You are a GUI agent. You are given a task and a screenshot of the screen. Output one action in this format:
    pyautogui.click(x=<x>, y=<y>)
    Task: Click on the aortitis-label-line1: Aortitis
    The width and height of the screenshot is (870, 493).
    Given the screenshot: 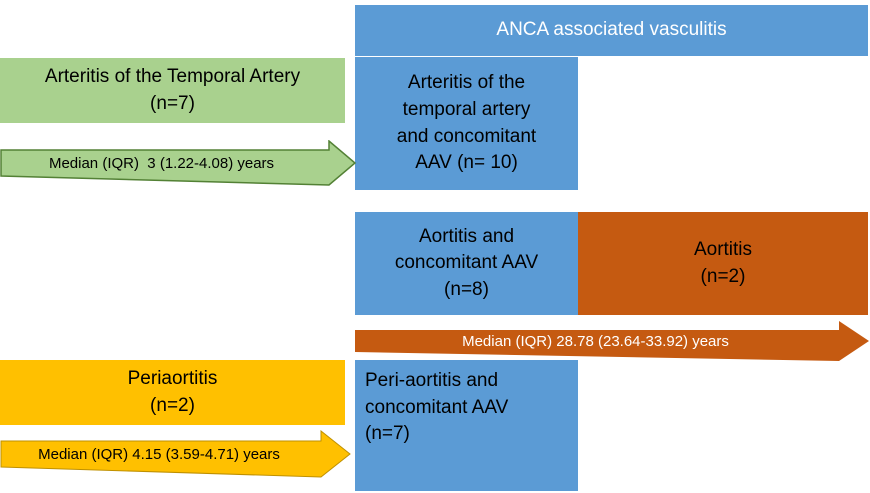 What is the action you would take?
    pyautogui.click(x=723, y=249)
    